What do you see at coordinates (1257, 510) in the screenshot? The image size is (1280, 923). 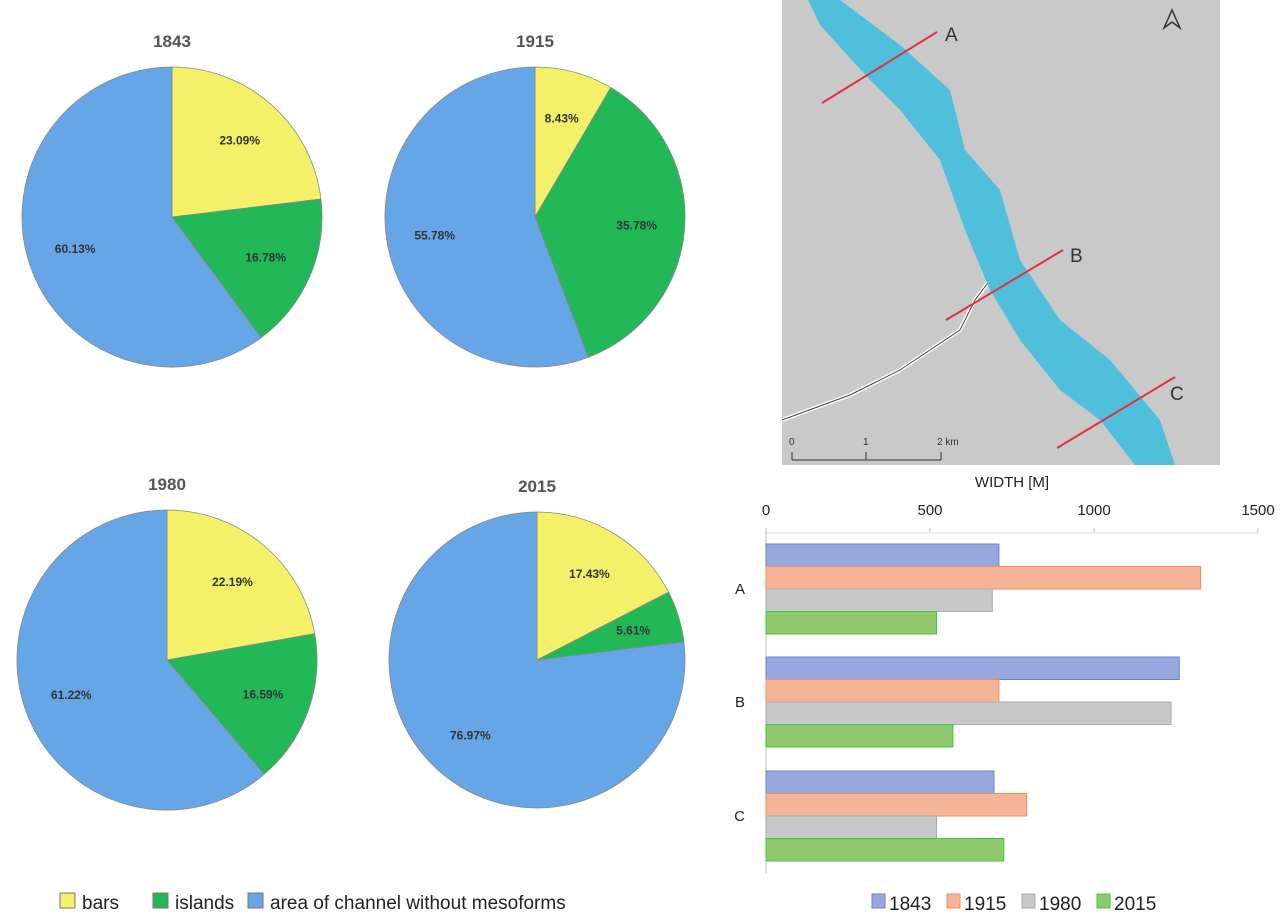 I see `x-tick-label: 1500` at bounding box center [1257, 510].